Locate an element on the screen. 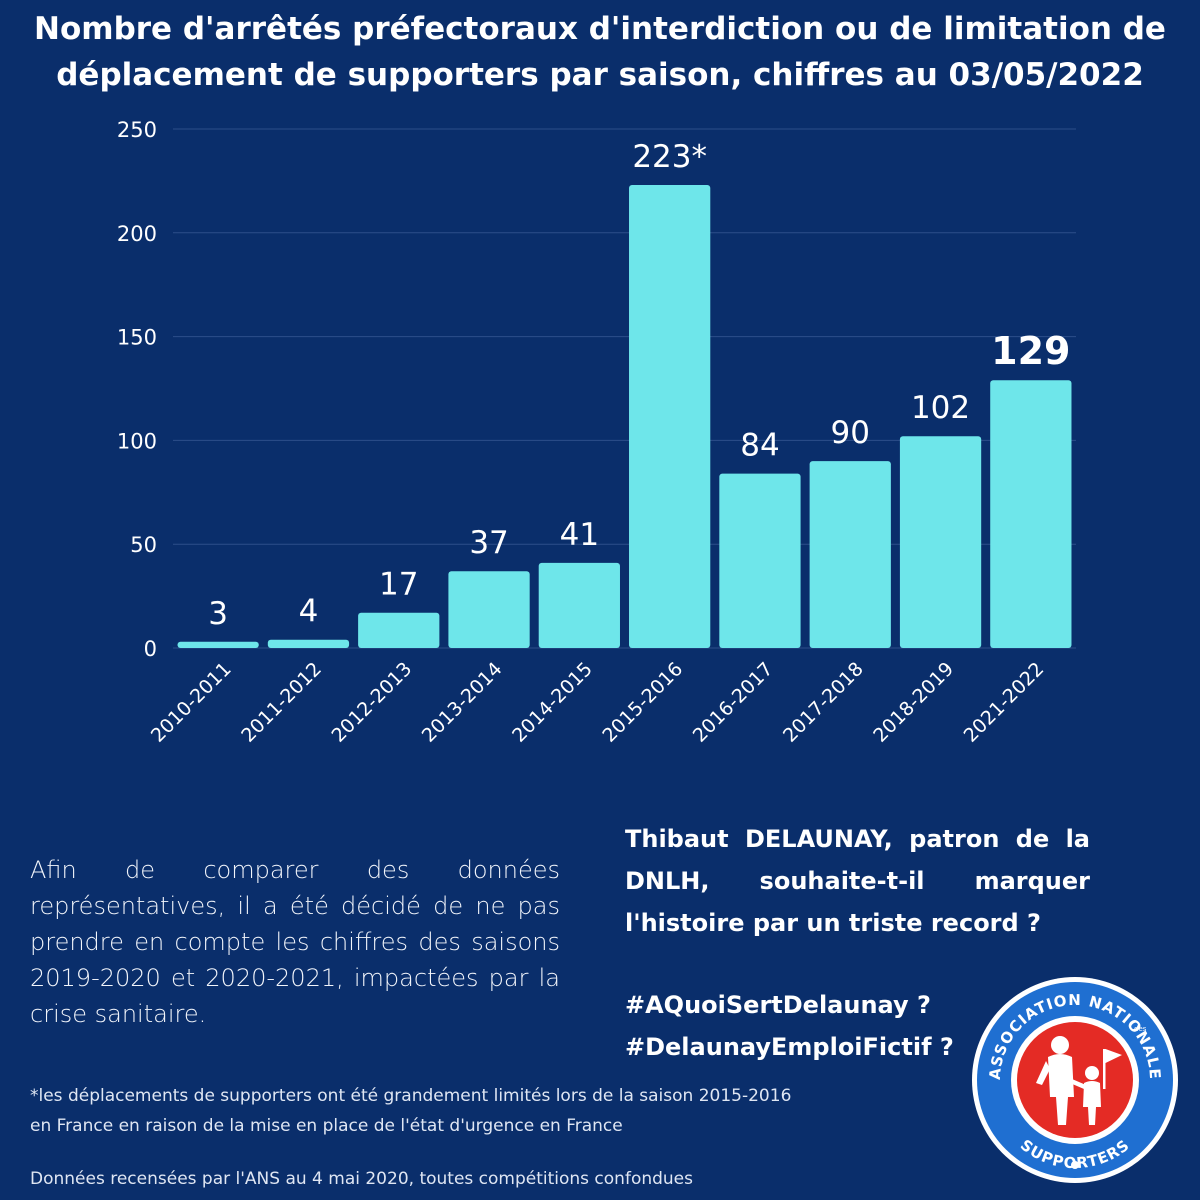 The image size is (1200, 1200). hashtag-1: #AQuoiSertDelaunay ? is located at coordinates (778, 1005).